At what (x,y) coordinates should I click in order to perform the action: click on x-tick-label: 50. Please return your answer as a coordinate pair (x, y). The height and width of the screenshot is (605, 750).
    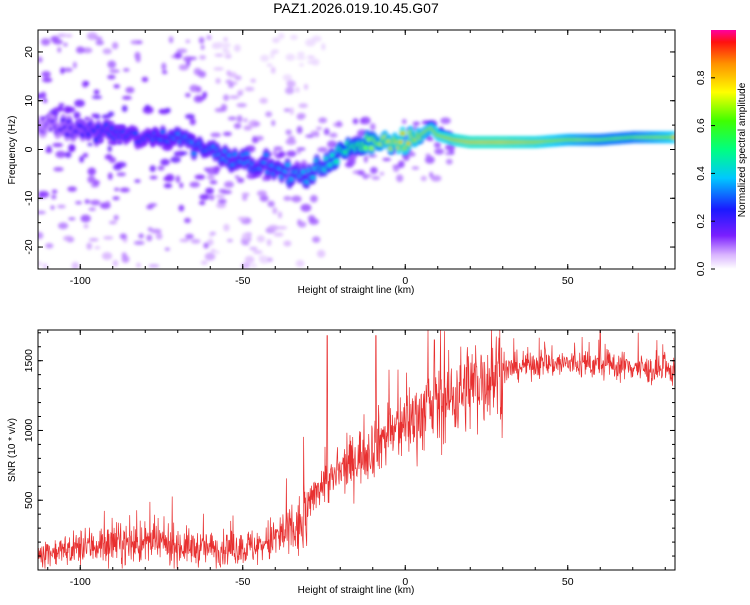
    Looking at the image, I should click on (568, 281).